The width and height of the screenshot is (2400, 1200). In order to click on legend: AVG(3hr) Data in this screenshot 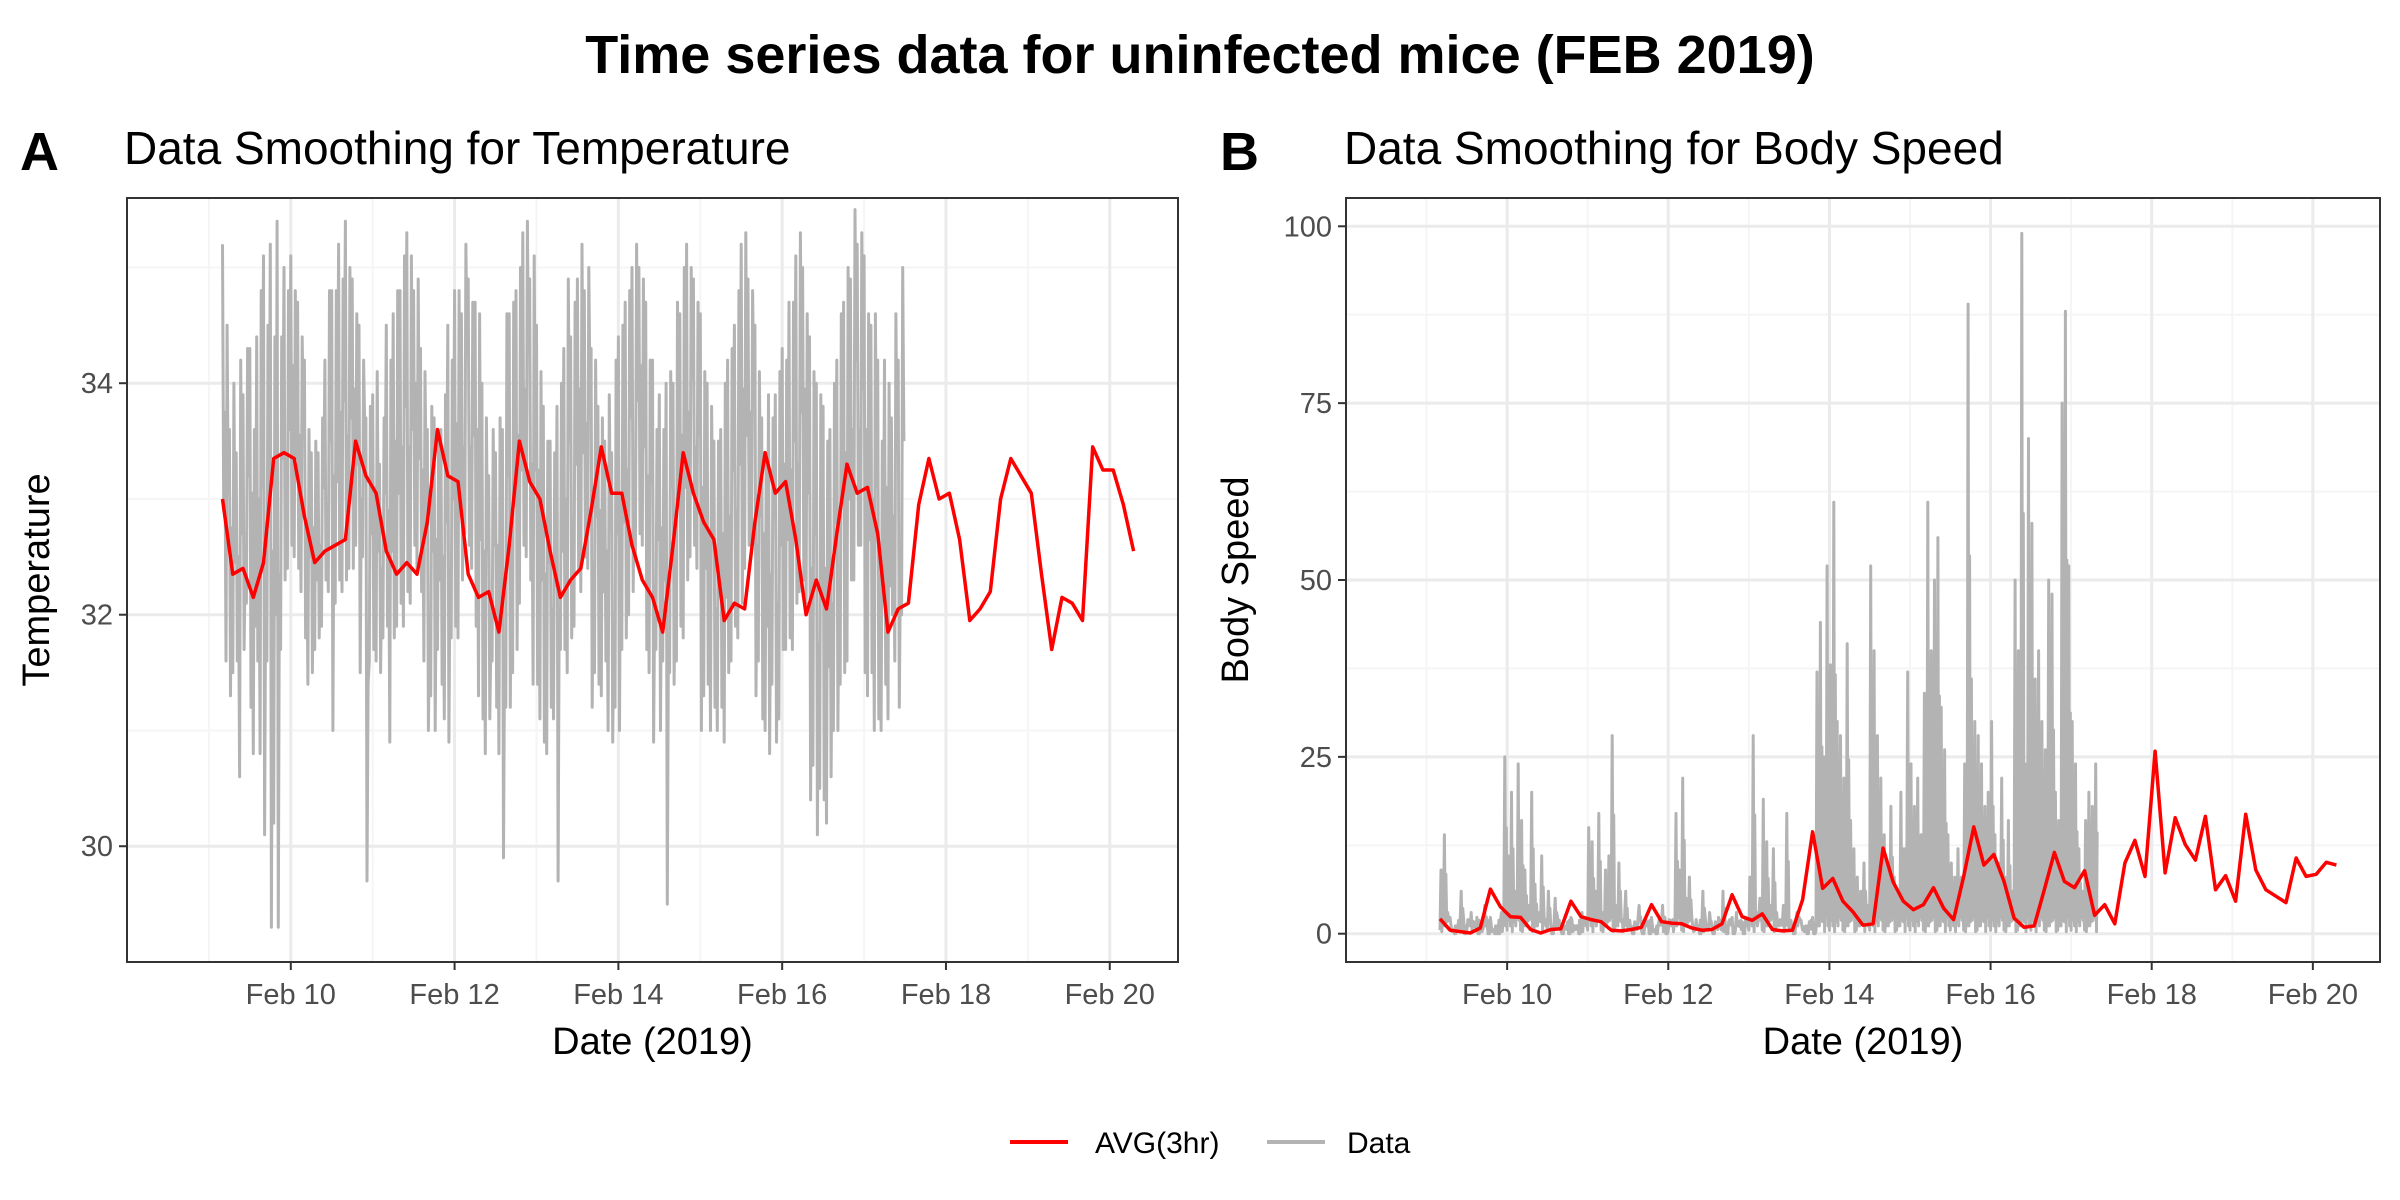, I will do `click(1210, 1143)`.